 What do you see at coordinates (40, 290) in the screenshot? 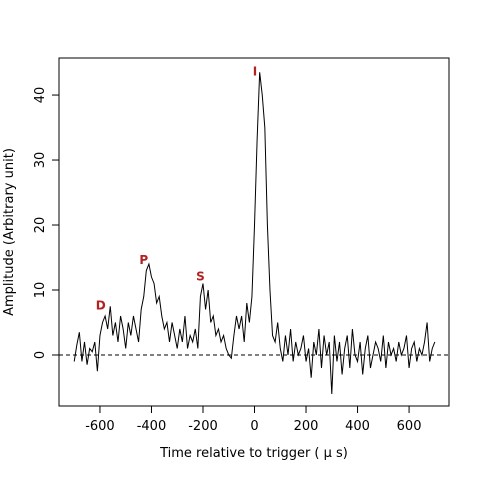
I see `y-tick-label: 10` at bounding box center [40, 290].